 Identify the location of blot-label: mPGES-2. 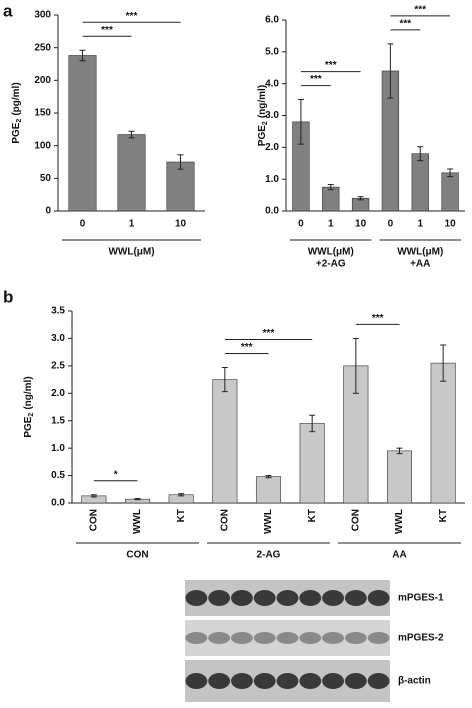
(421, 638).